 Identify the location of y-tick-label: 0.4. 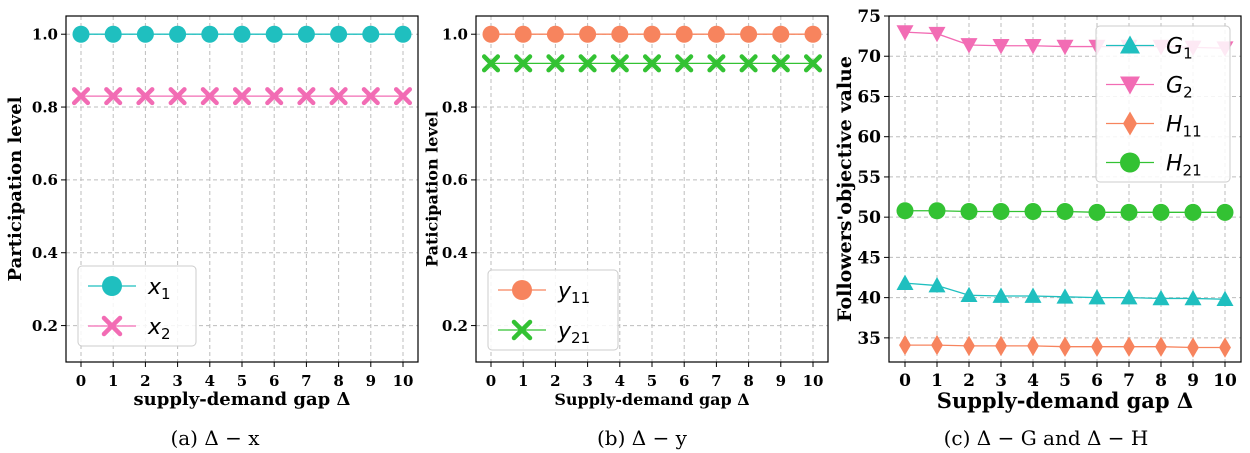
(455, 253).